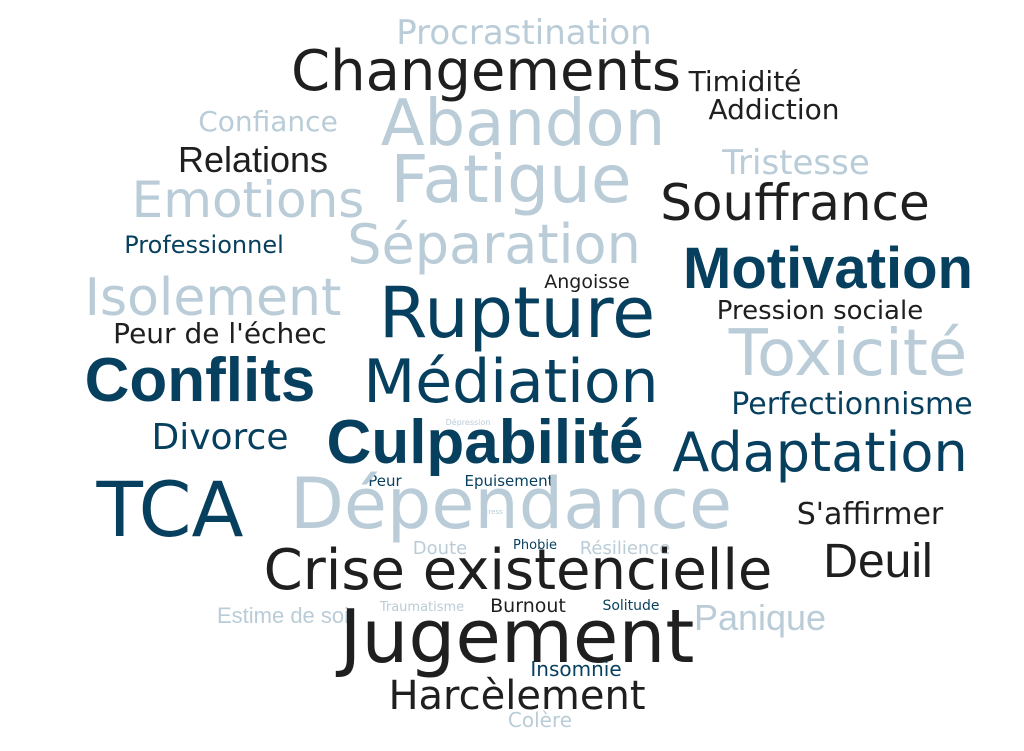  Describe the element at coordinates (385, 481) in the screenshot. I see `word-peur: Peur` at that location.